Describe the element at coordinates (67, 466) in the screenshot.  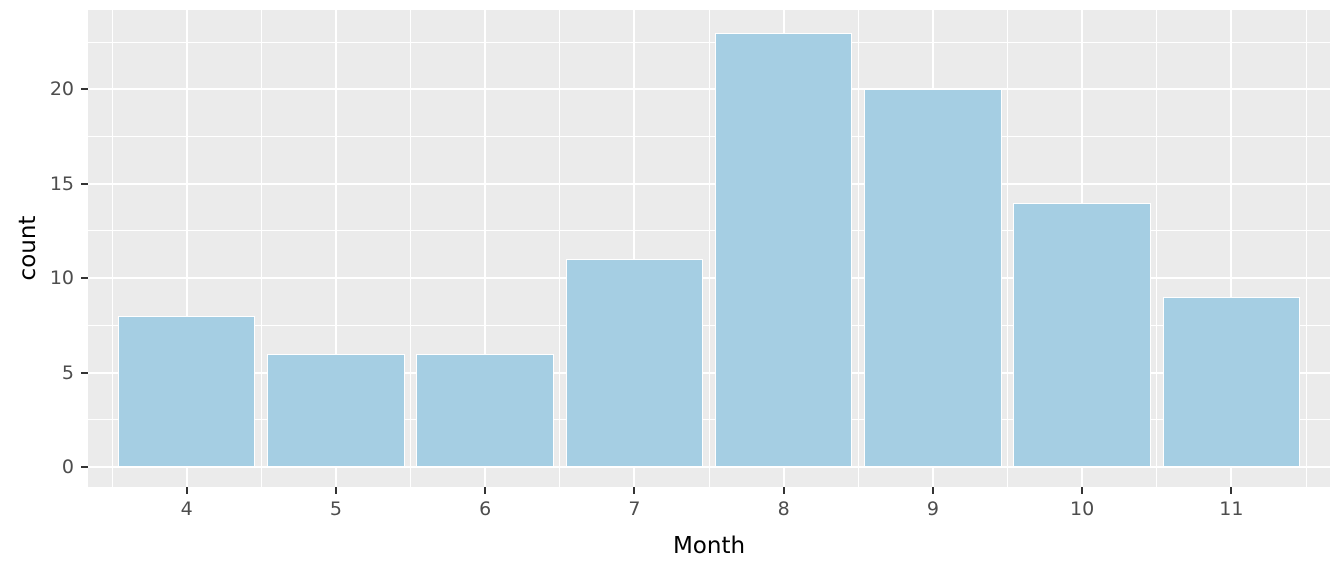
I see `y-tick-label: 0` at that location.